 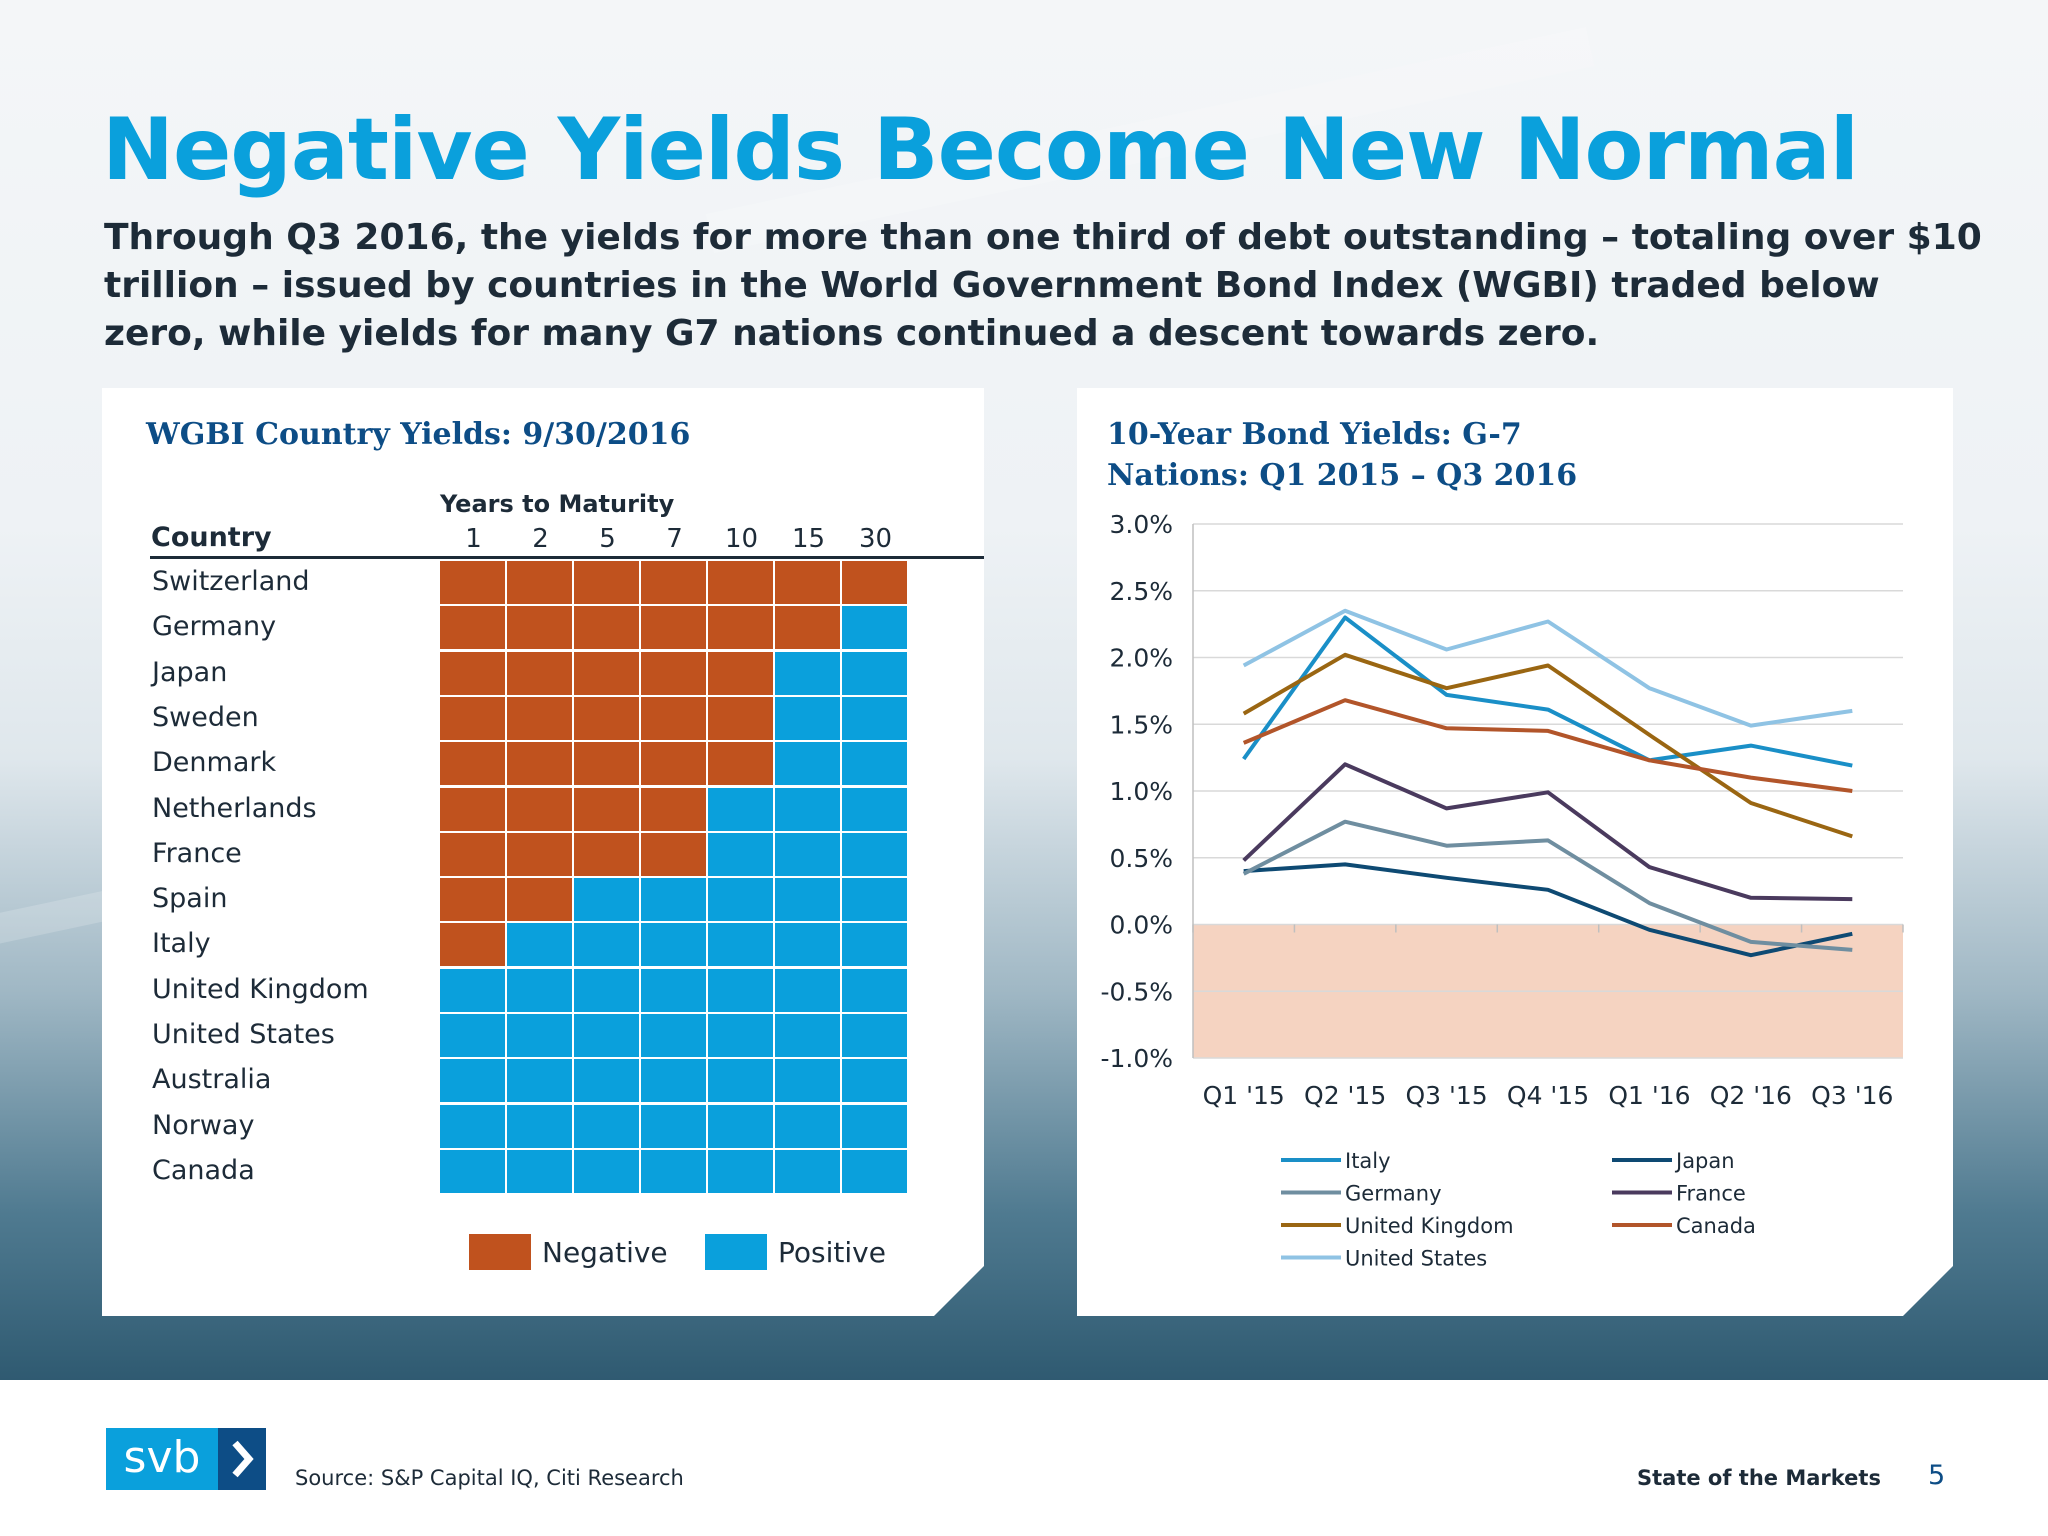 I want to click on svb-logo: svb, so click(x=186, y=1459).